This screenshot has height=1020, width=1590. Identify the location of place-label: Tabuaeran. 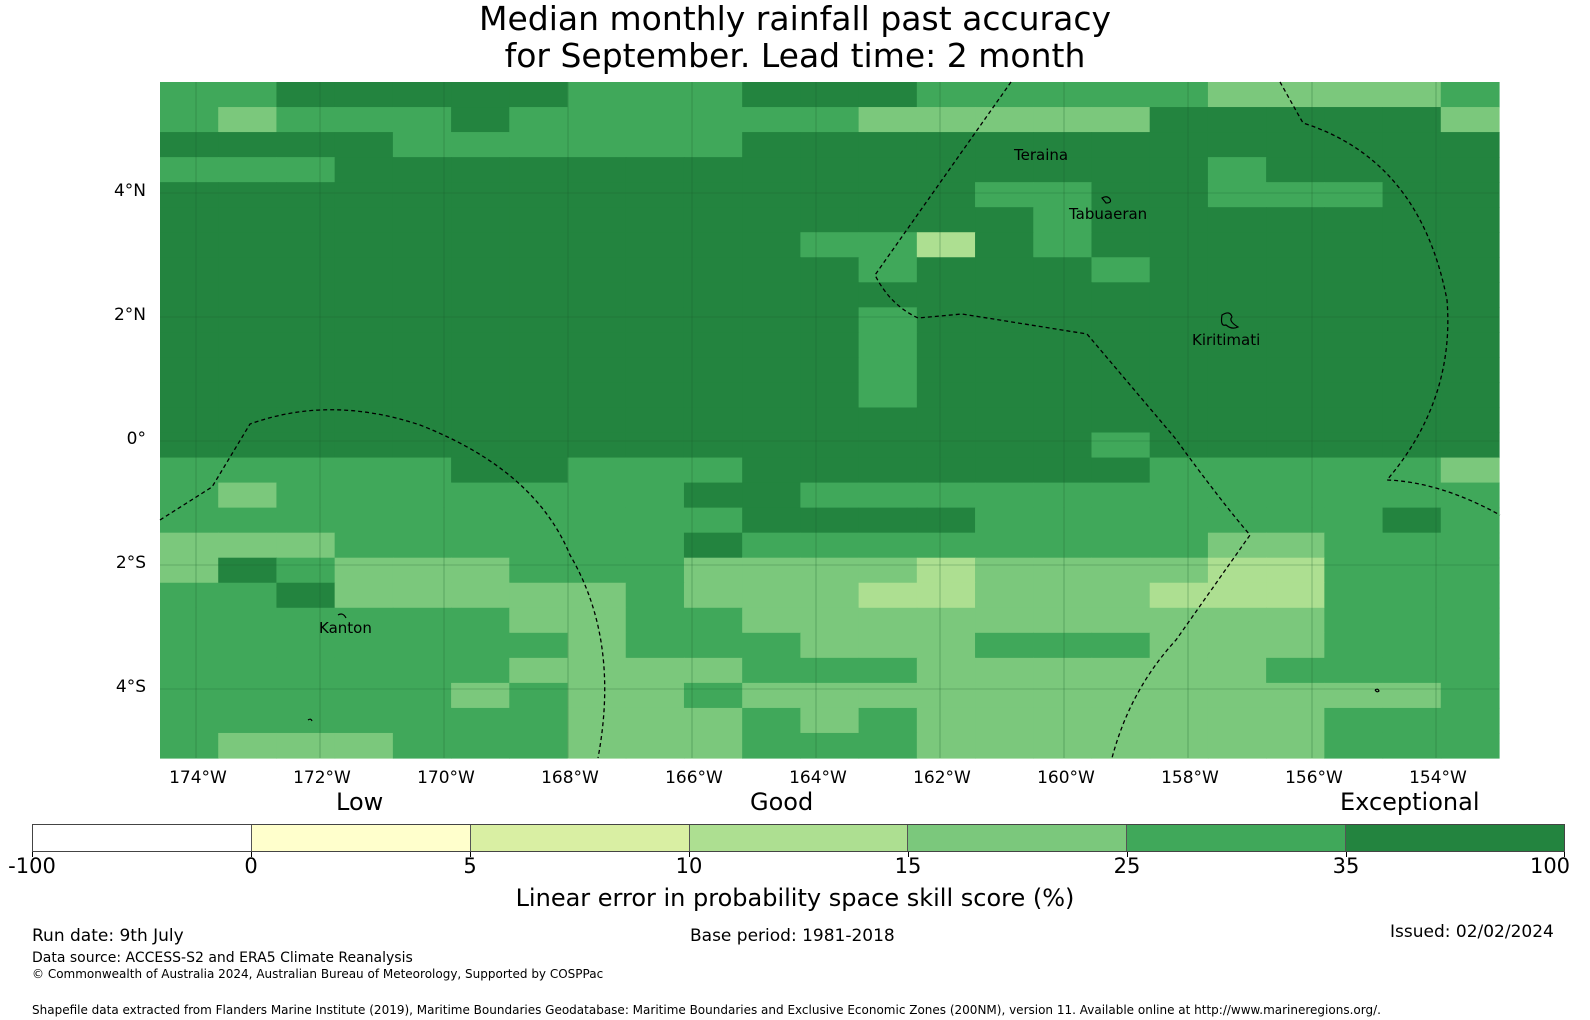
(1107, 214).